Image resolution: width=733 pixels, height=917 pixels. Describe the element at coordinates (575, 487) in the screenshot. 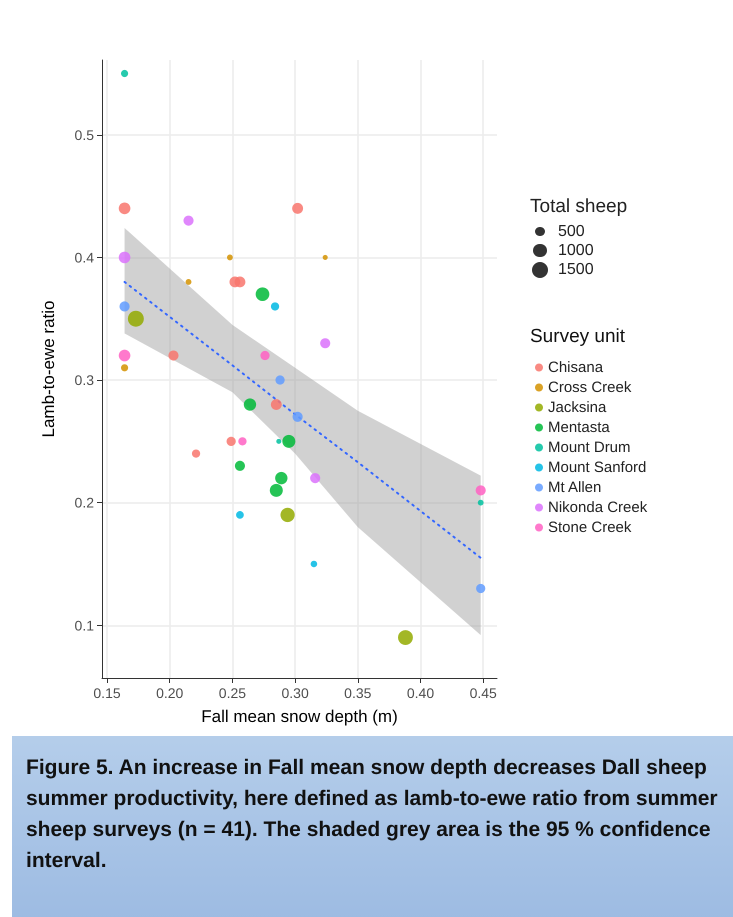

I see `legend-label: Mt Allen` at that location.